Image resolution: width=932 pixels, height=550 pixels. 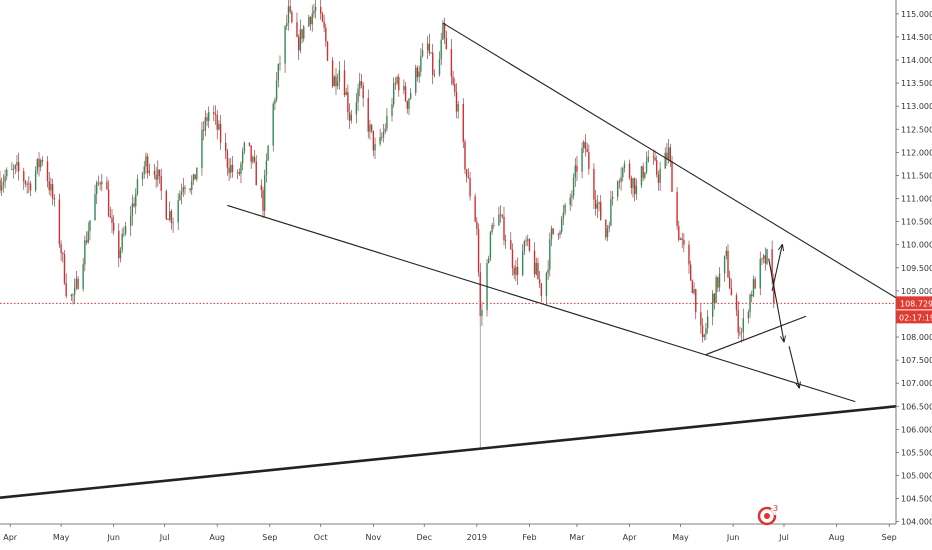 What do you see at coordinates (577, 537) in the screenshot?
I see `x-tick-label: Mar` at bounding box center [577, 537].